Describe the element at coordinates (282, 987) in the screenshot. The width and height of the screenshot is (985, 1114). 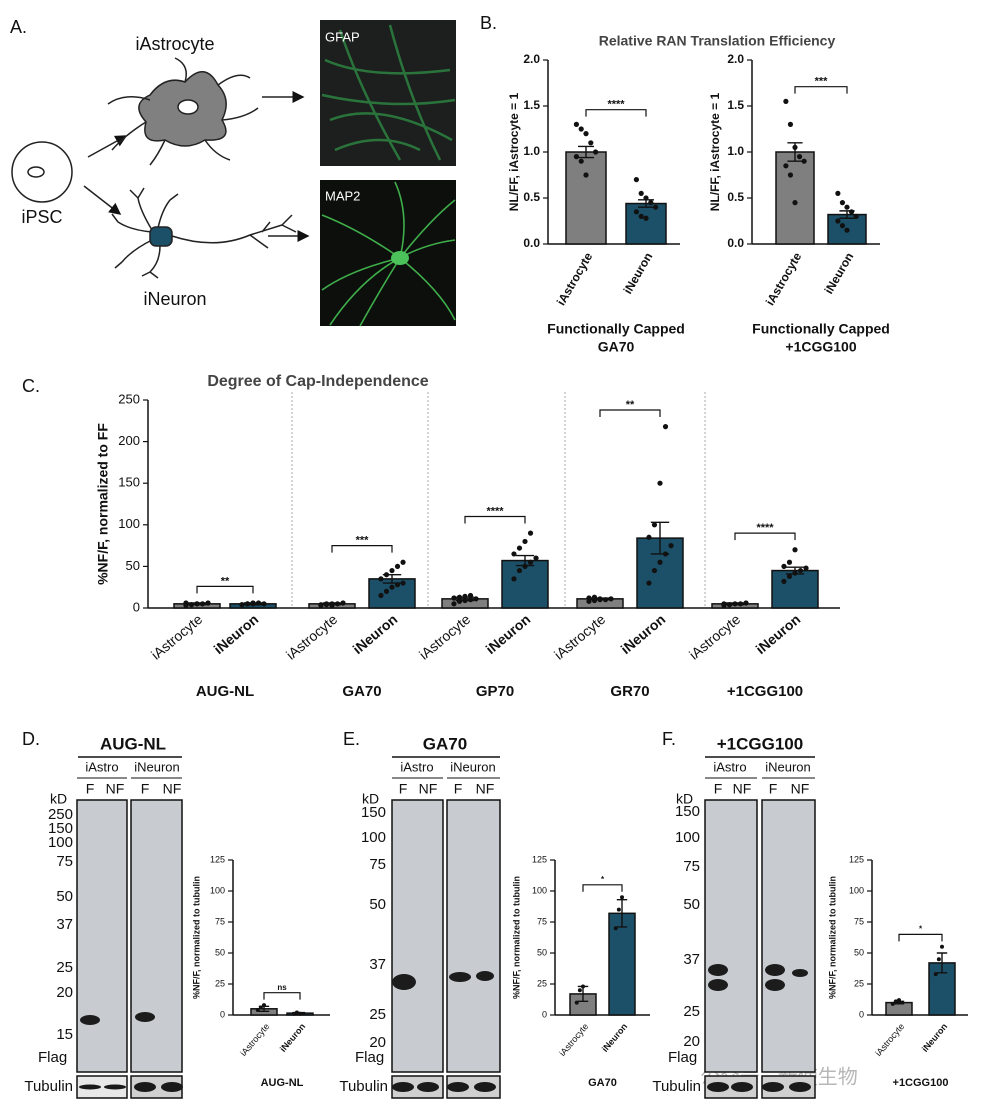
I see `significance-label: ns` at that location.